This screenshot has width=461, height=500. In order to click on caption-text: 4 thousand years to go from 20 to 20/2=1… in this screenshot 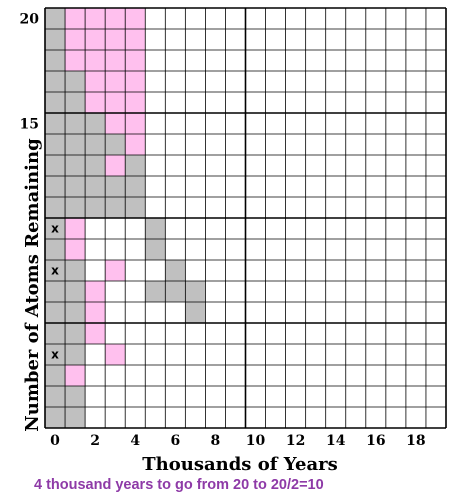, I will do `click(179, 485)`.